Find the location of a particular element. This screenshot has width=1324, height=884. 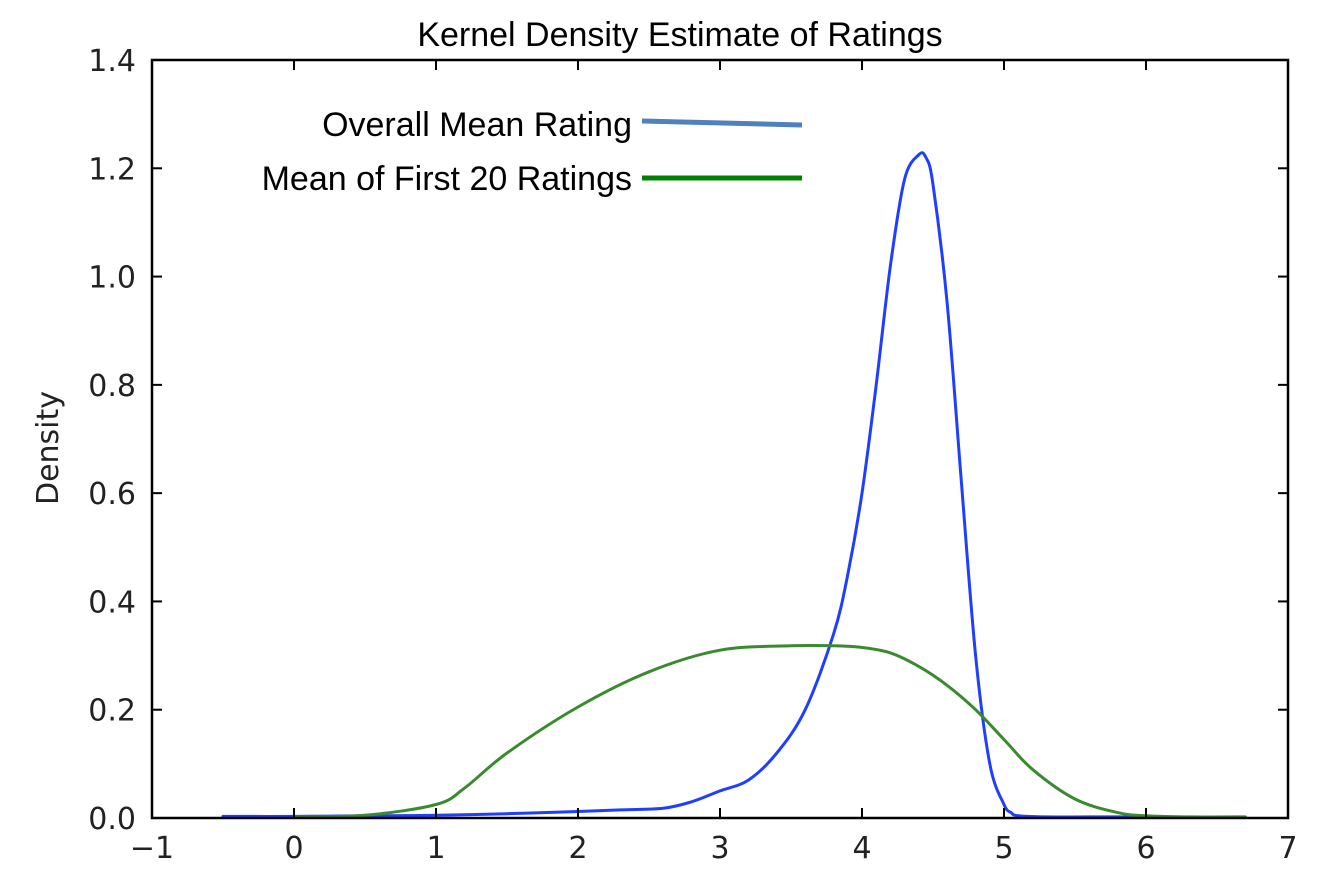

y-tick-label: 0.4 is located at coordinates (112, 602).